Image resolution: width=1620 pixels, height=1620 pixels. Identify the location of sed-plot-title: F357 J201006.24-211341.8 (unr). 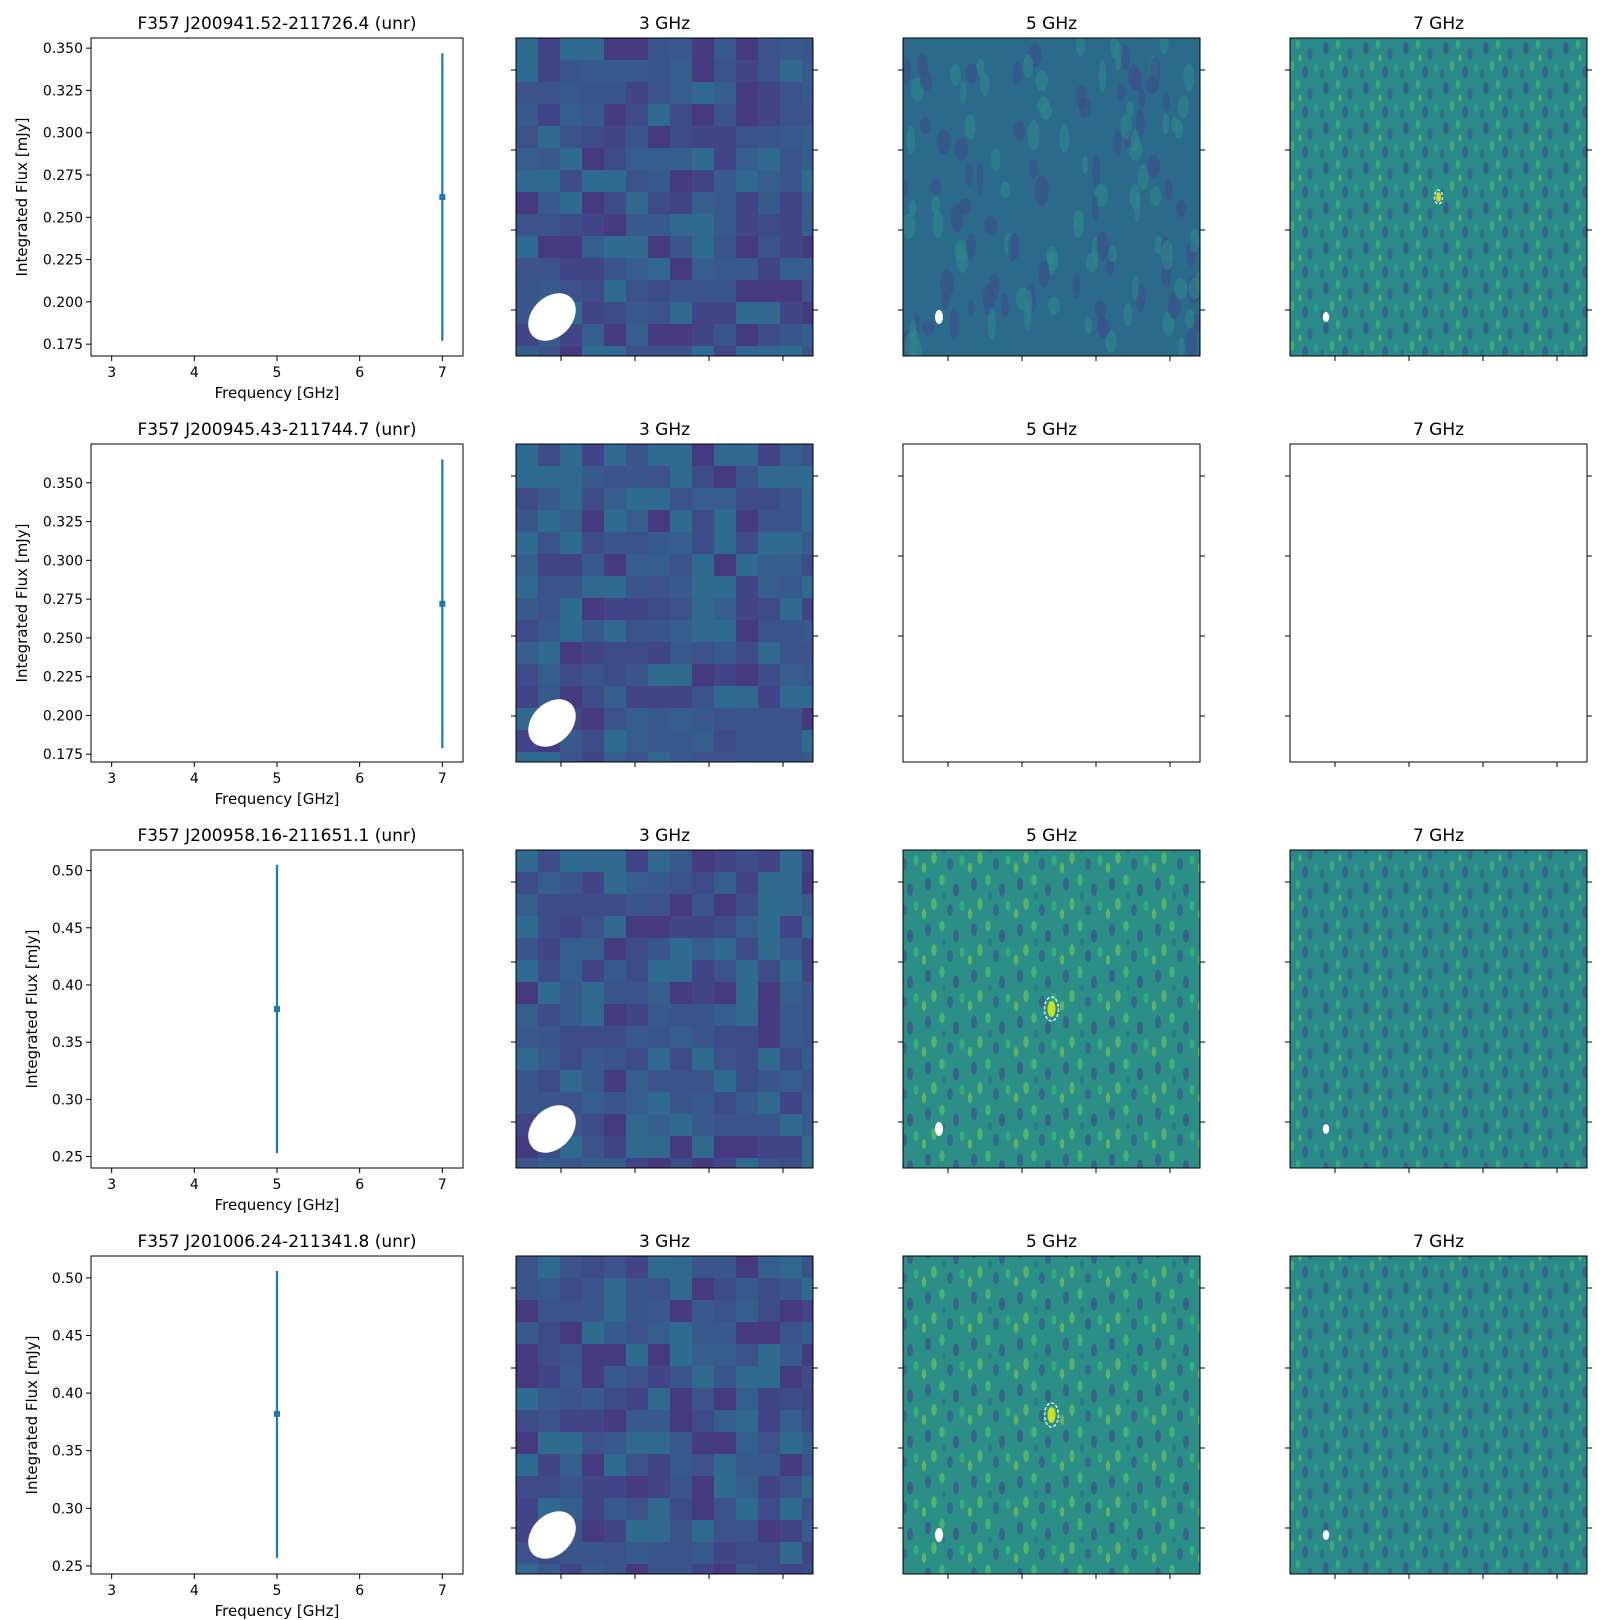
(276, 1242).